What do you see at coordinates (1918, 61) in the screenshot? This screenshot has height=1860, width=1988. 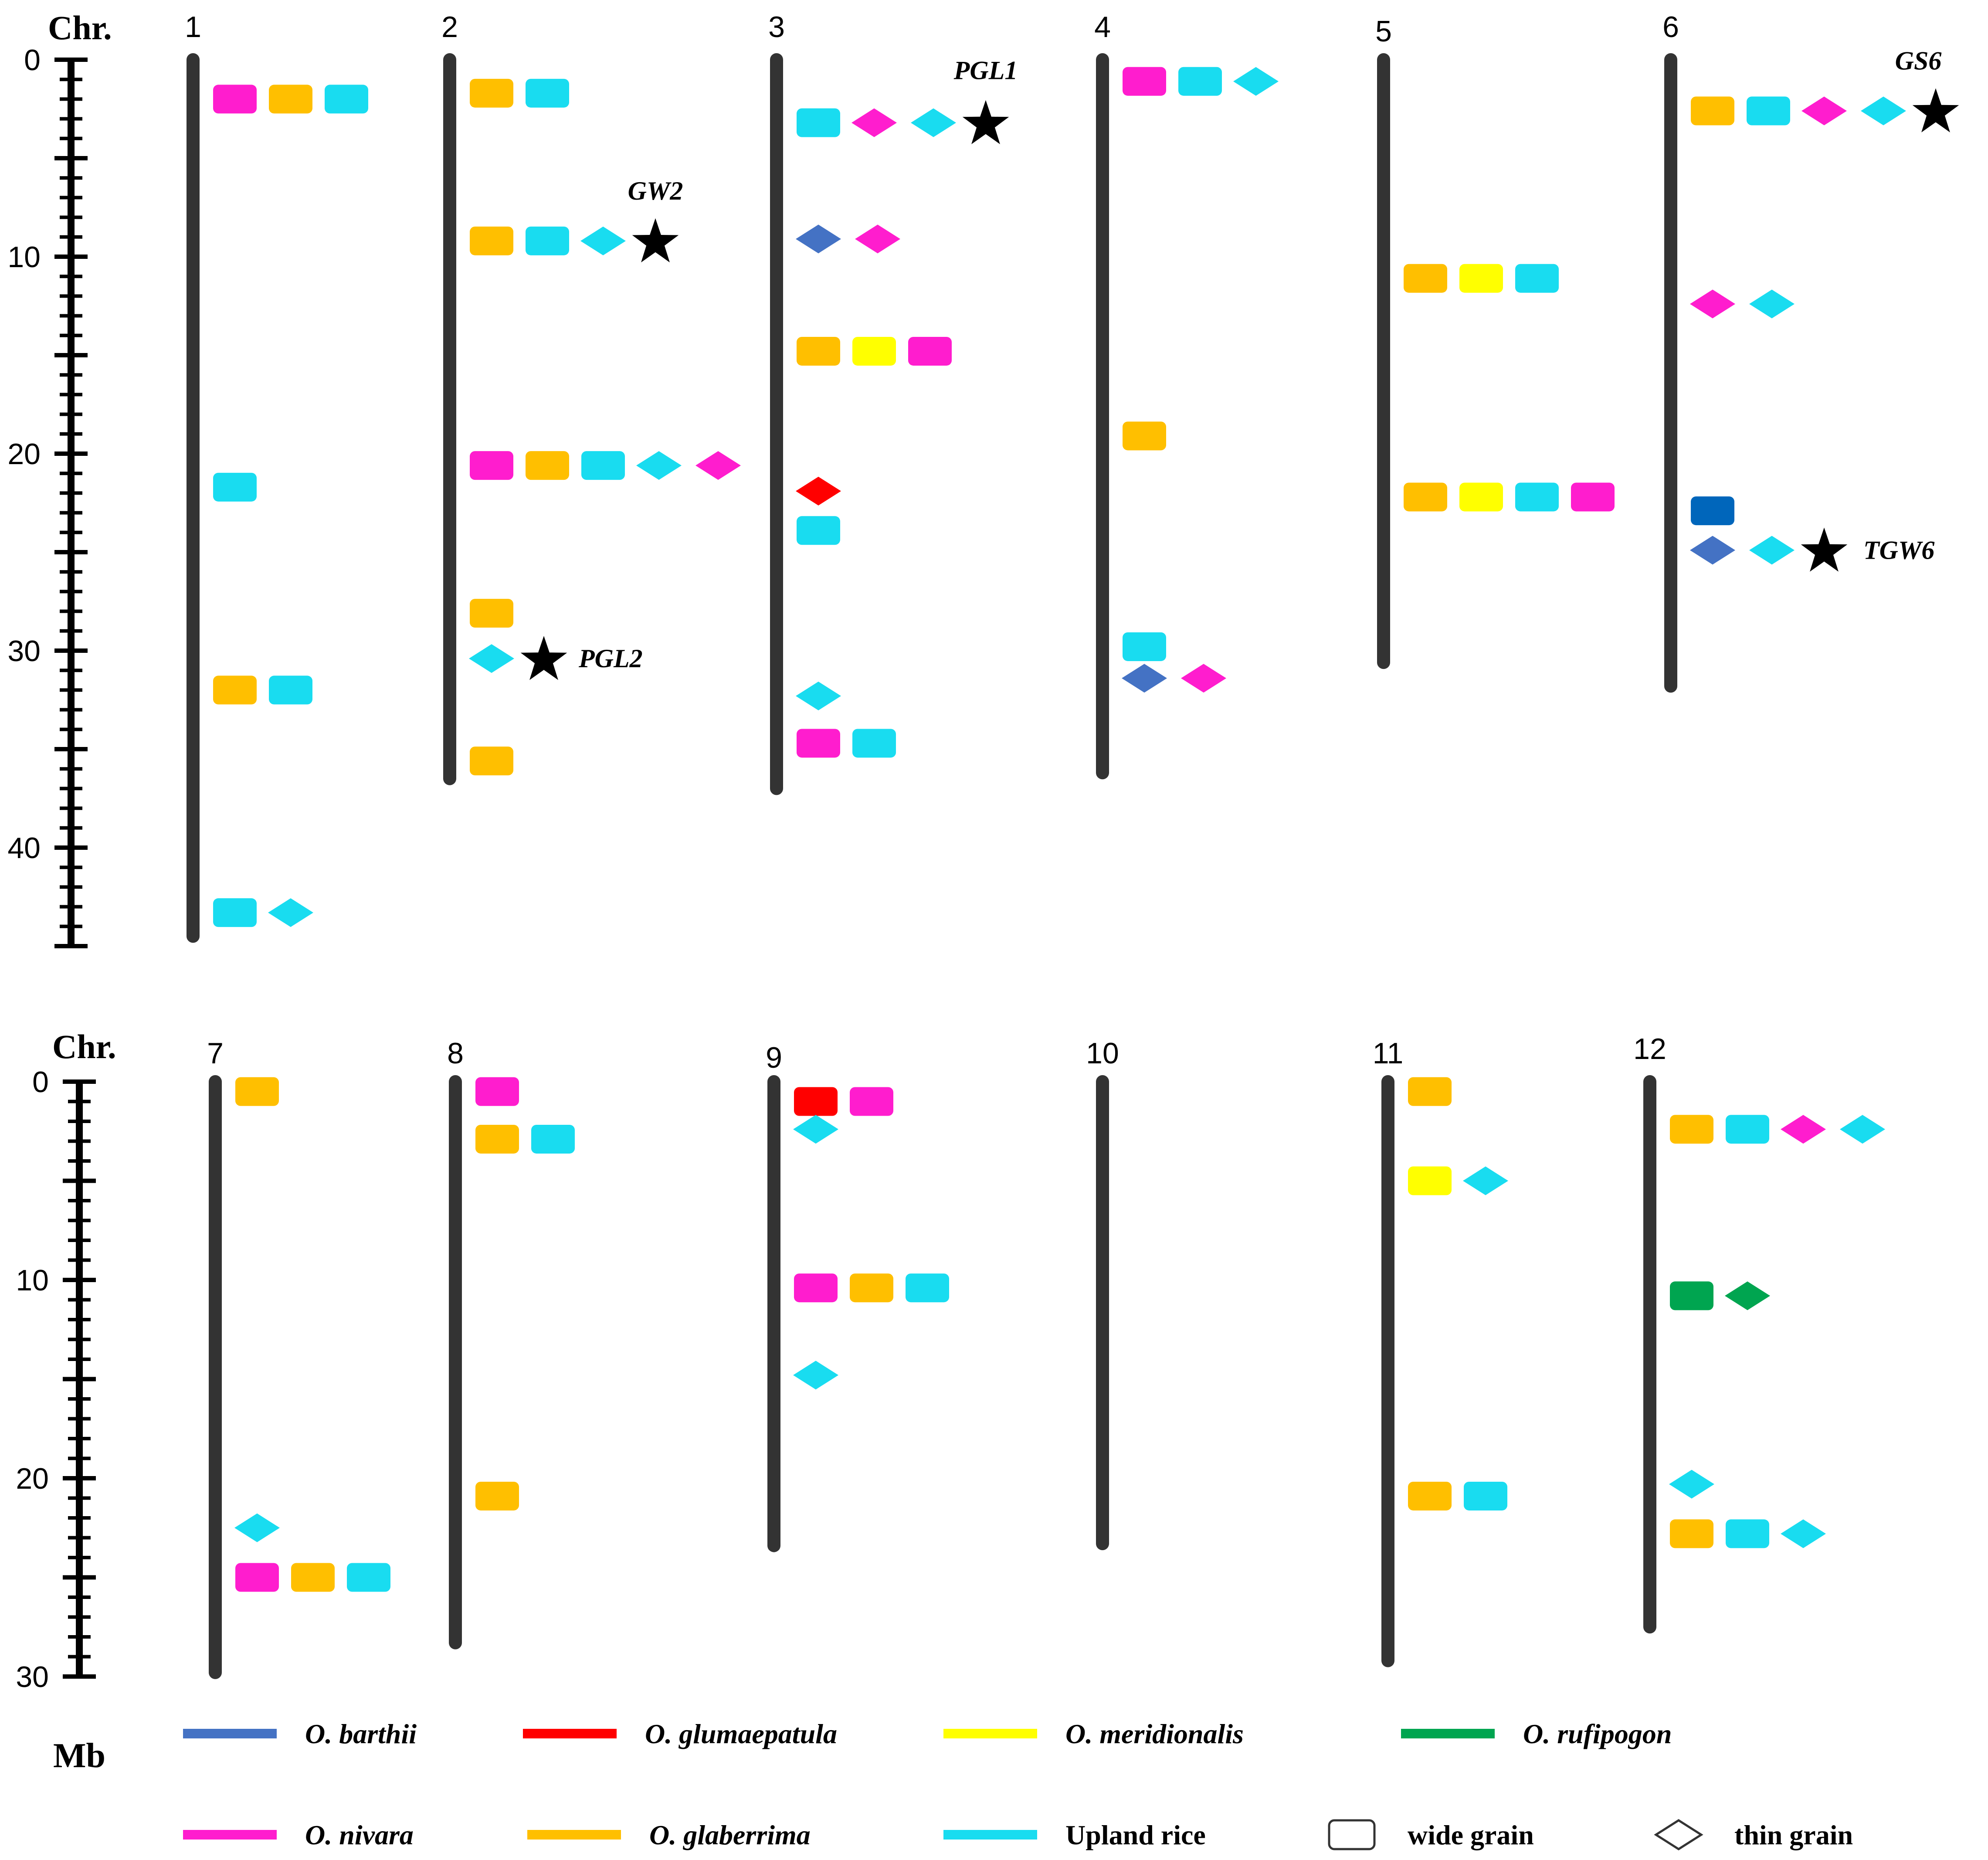 I see `gene-label: GS6` at bounding box center [1918, 61].